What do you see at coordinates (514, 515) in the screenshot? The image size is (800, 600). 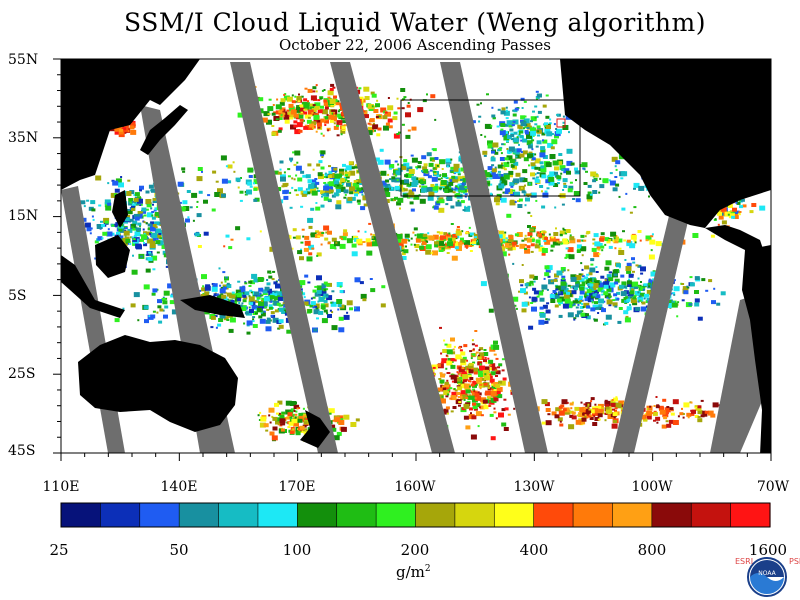 I see `colorbar-segment` at bounding box center [514, 515].